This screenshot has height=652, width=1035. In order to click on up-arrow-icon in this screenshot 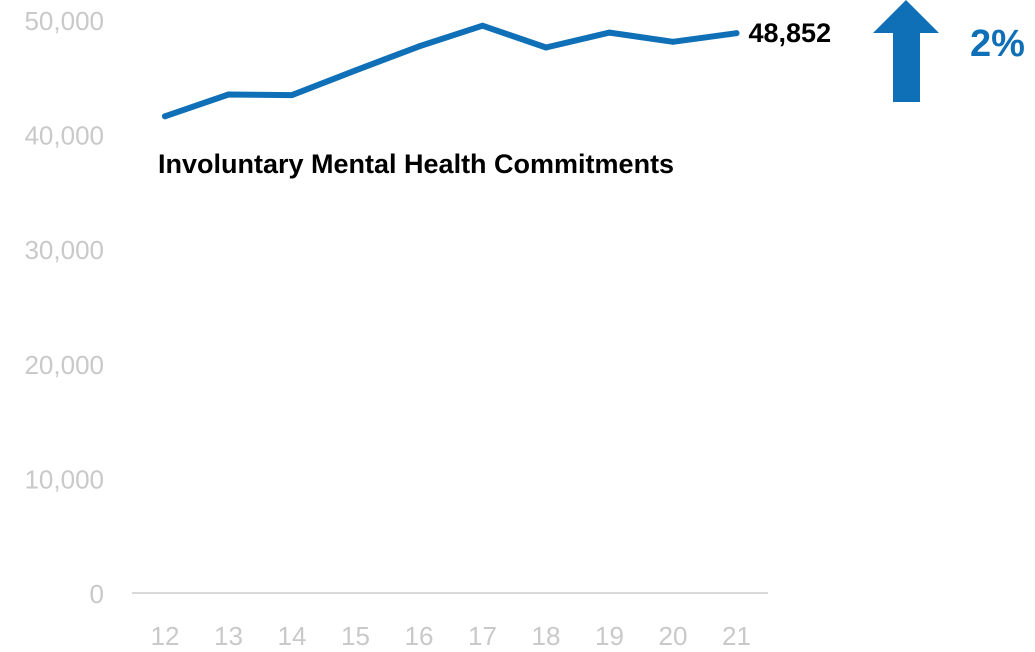, I will do `click(906, 51)`.